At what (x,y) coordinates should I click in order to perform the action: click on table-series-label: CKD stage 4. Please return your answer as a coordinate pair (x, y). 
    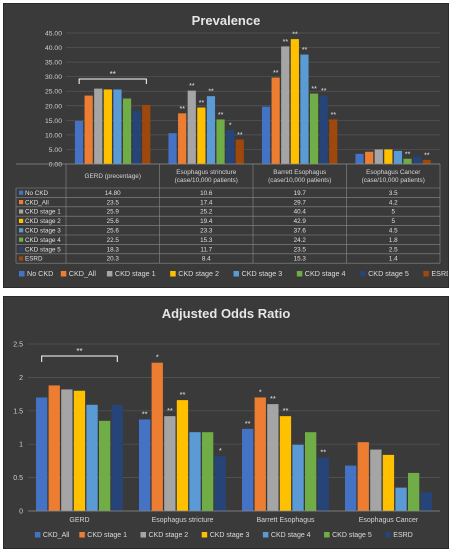
    Looking at the image, I should click on (43, 240).